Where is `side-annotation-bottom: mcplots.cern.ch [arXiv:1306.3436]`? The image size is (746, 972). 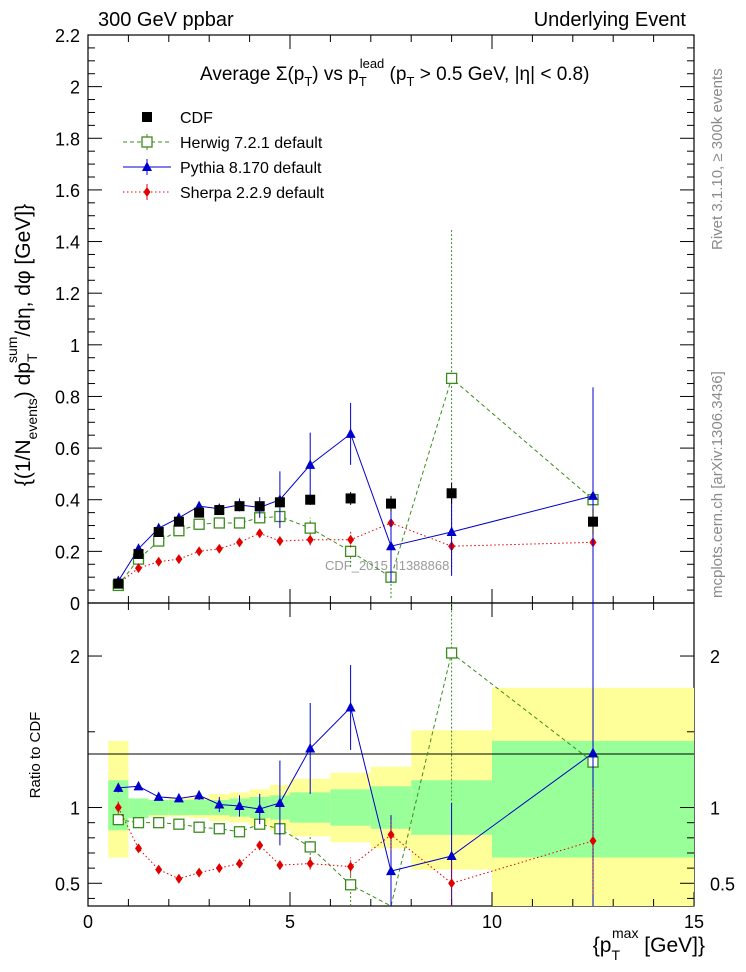 side-annotation-bottom: mcplots.cern.ch [arXiv:1306.3436] is located at coordinates (717, 484).